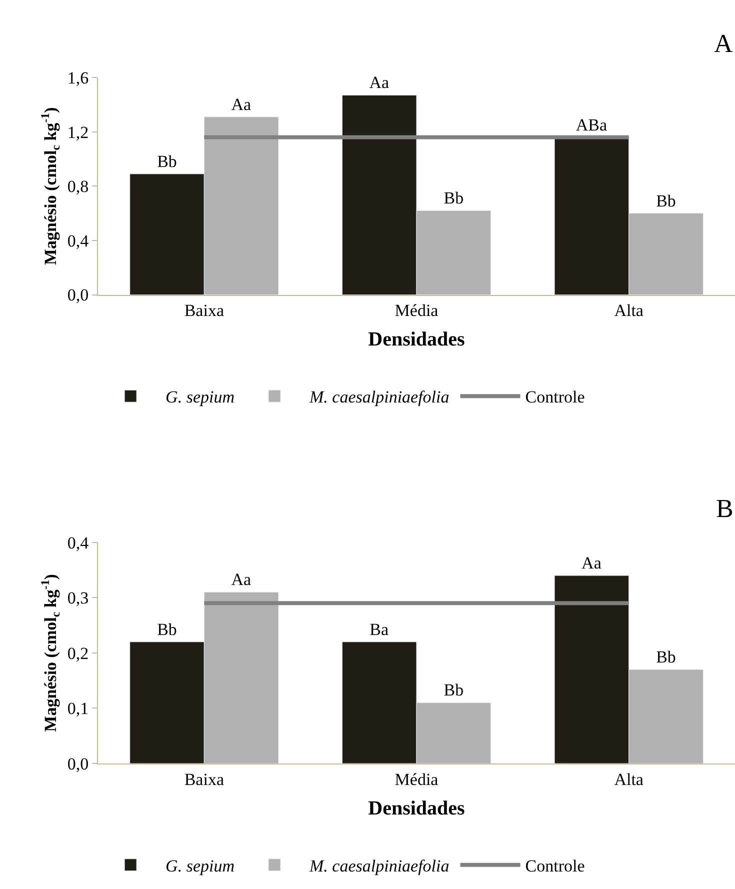  Describe the element at coordinates (78, 708) in the screenshot. I see `y-tick-label: 0,1` at that location.